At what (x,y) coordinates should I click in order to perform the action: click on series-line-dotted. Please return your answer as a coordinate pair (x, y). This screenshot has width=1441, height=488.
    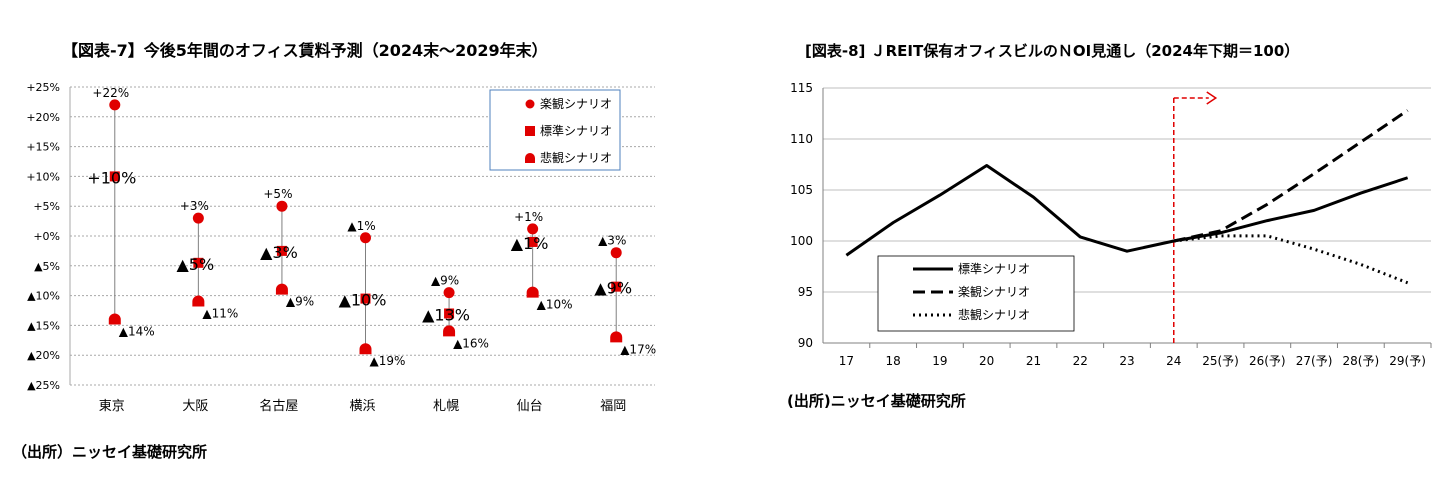
    Looking at the image, I should click on (1291, 259).